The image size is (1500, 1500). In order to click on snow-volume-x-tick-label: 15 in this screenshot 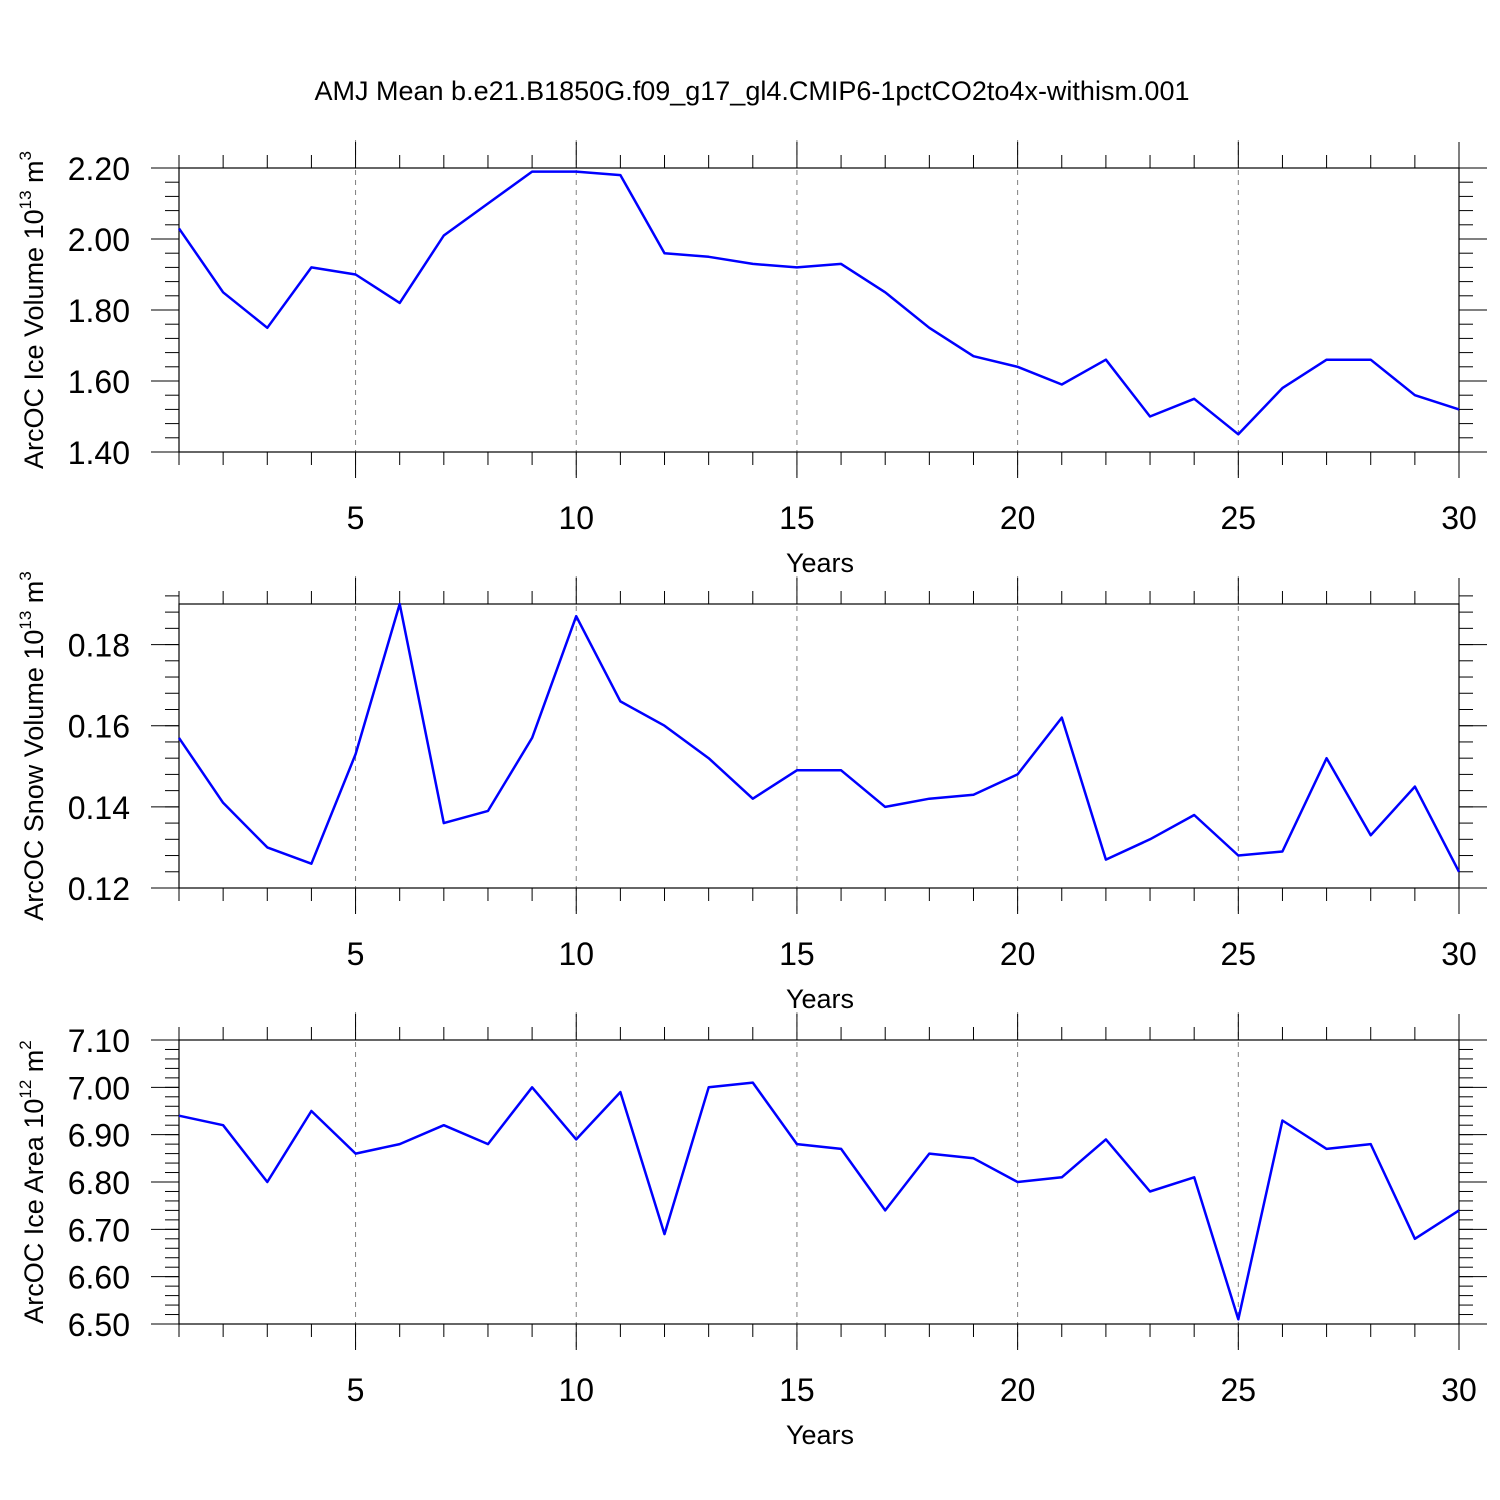, I will do `click(797, 954)`.